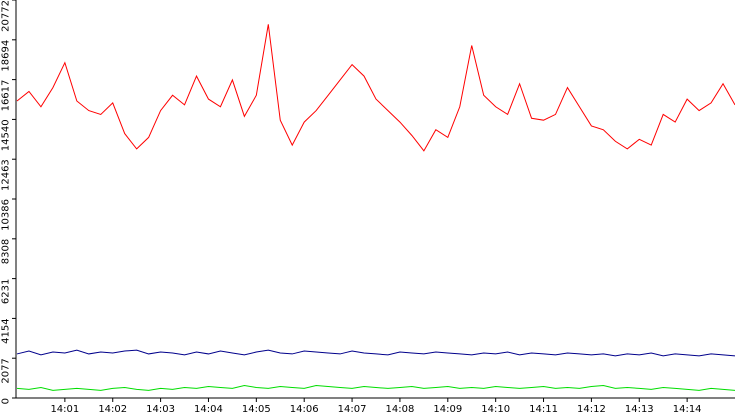 The height and width of the screenshot is (415, 735). What do you see at coordinates (160, 409) in the screenshot?
I see `x-tick-label: 14:03` at bounding box center [160, 409].